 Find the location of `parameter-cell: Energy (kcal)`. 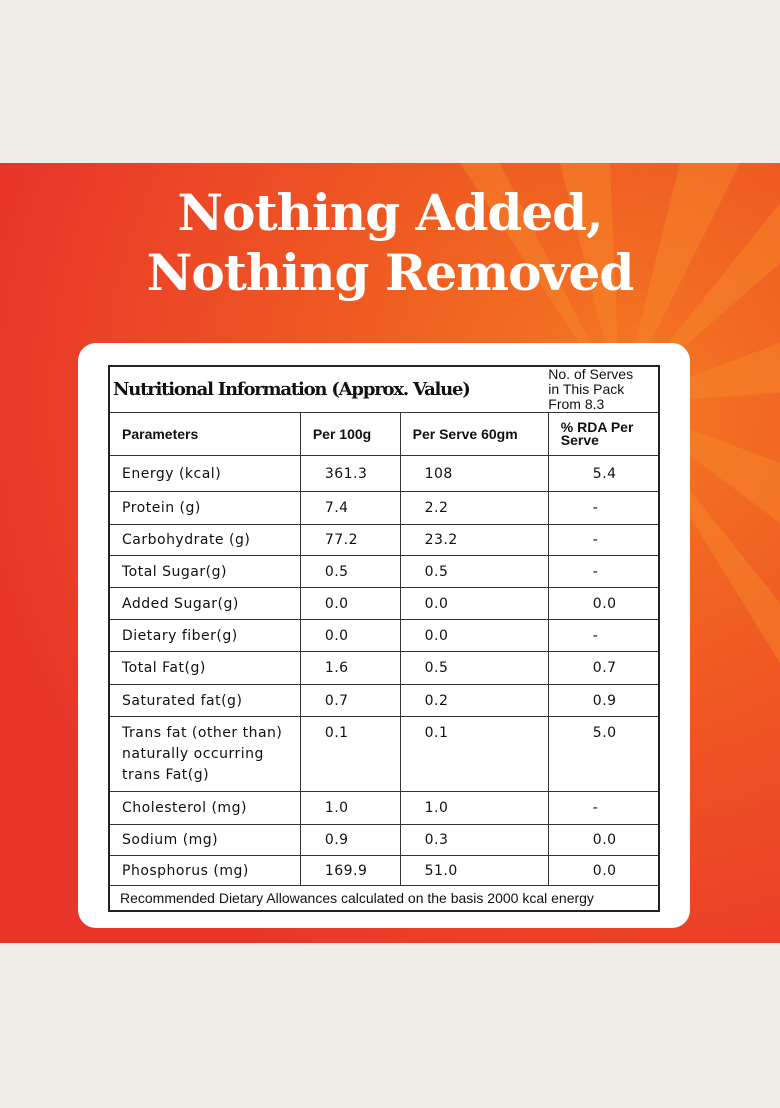

parameter-cell: Energy (kcal) is located at coordinates (204, 473).